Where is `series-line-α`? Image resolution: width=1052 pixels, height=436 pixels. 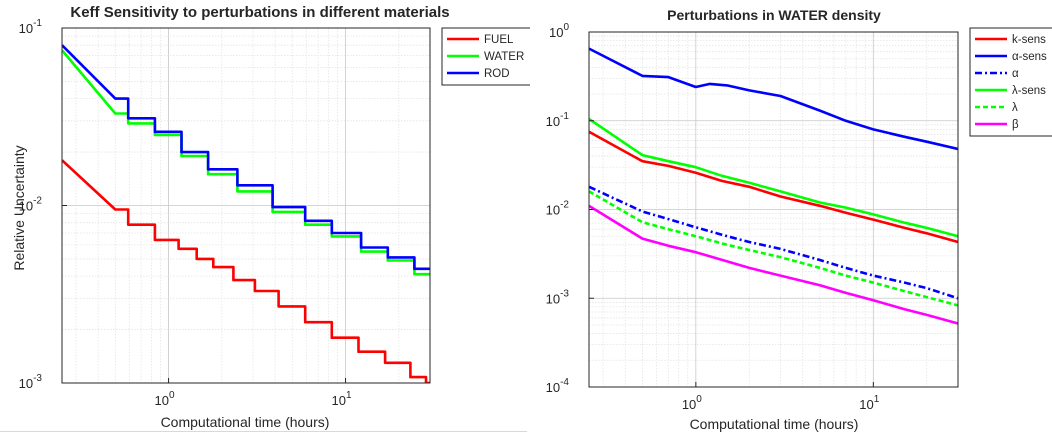
series-line-α is located at coordinates (773, 242).